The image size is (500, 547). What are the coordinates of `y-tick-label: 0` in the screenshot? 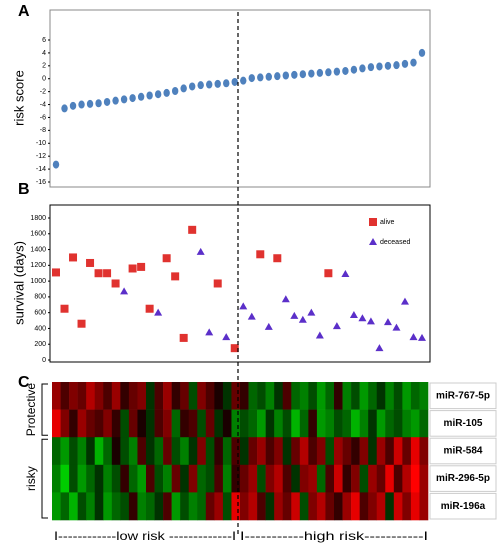 It's located at (44, 360).